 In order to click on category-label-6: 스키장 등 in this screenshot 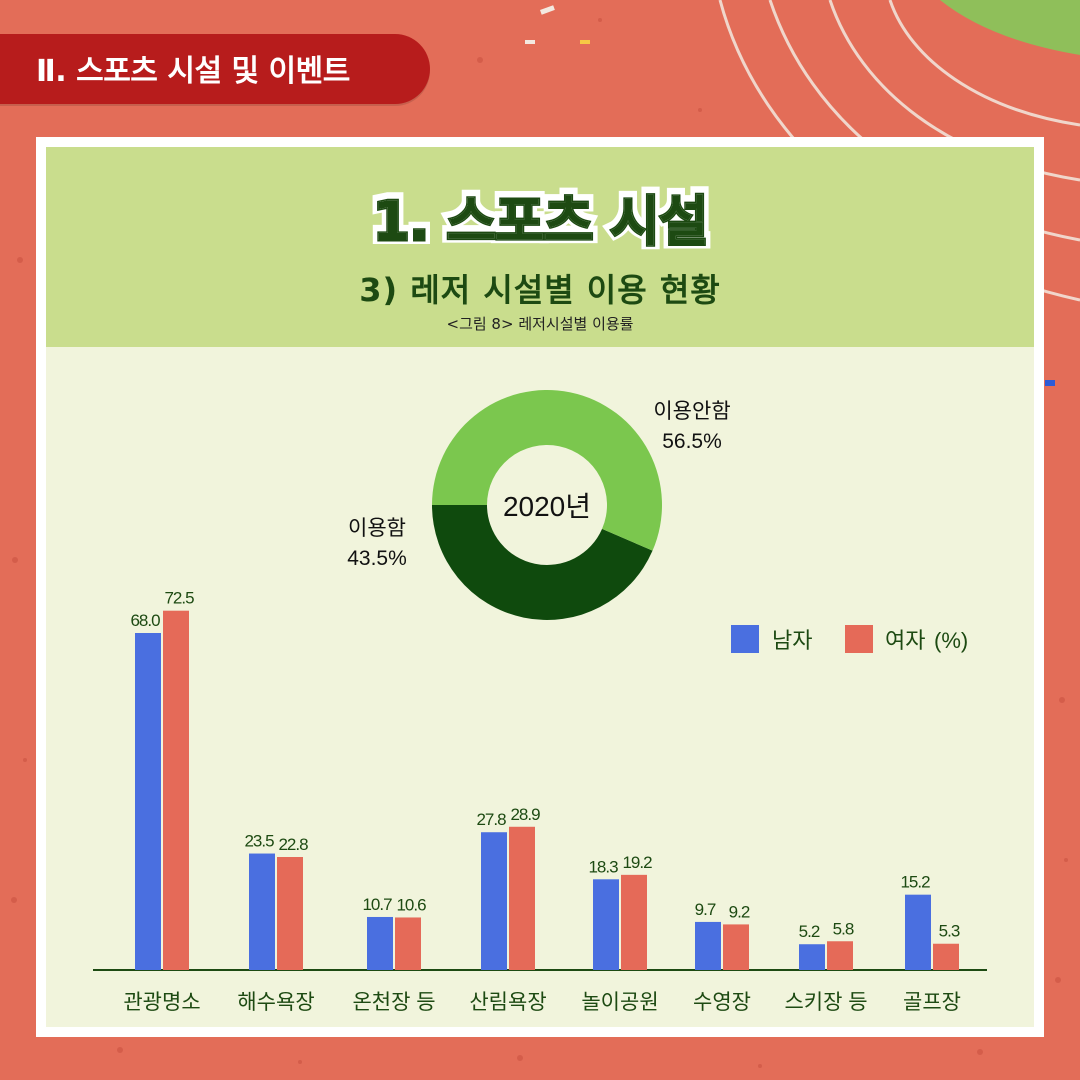, I will do `click(825, 1002)`.